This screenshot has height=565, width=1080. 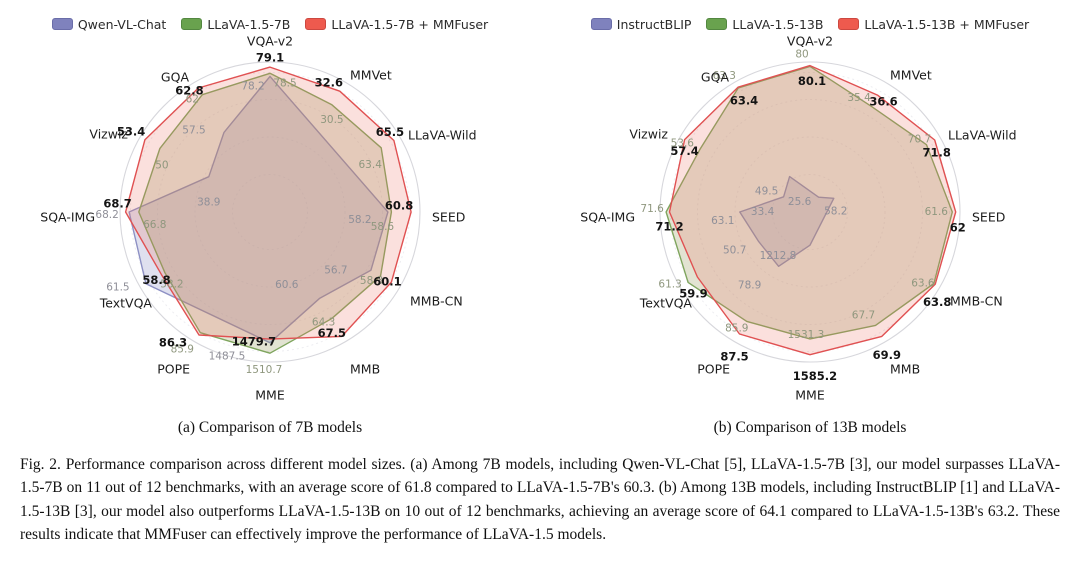 I want to click on value-label: 62.8, so click(x=189, y=91).